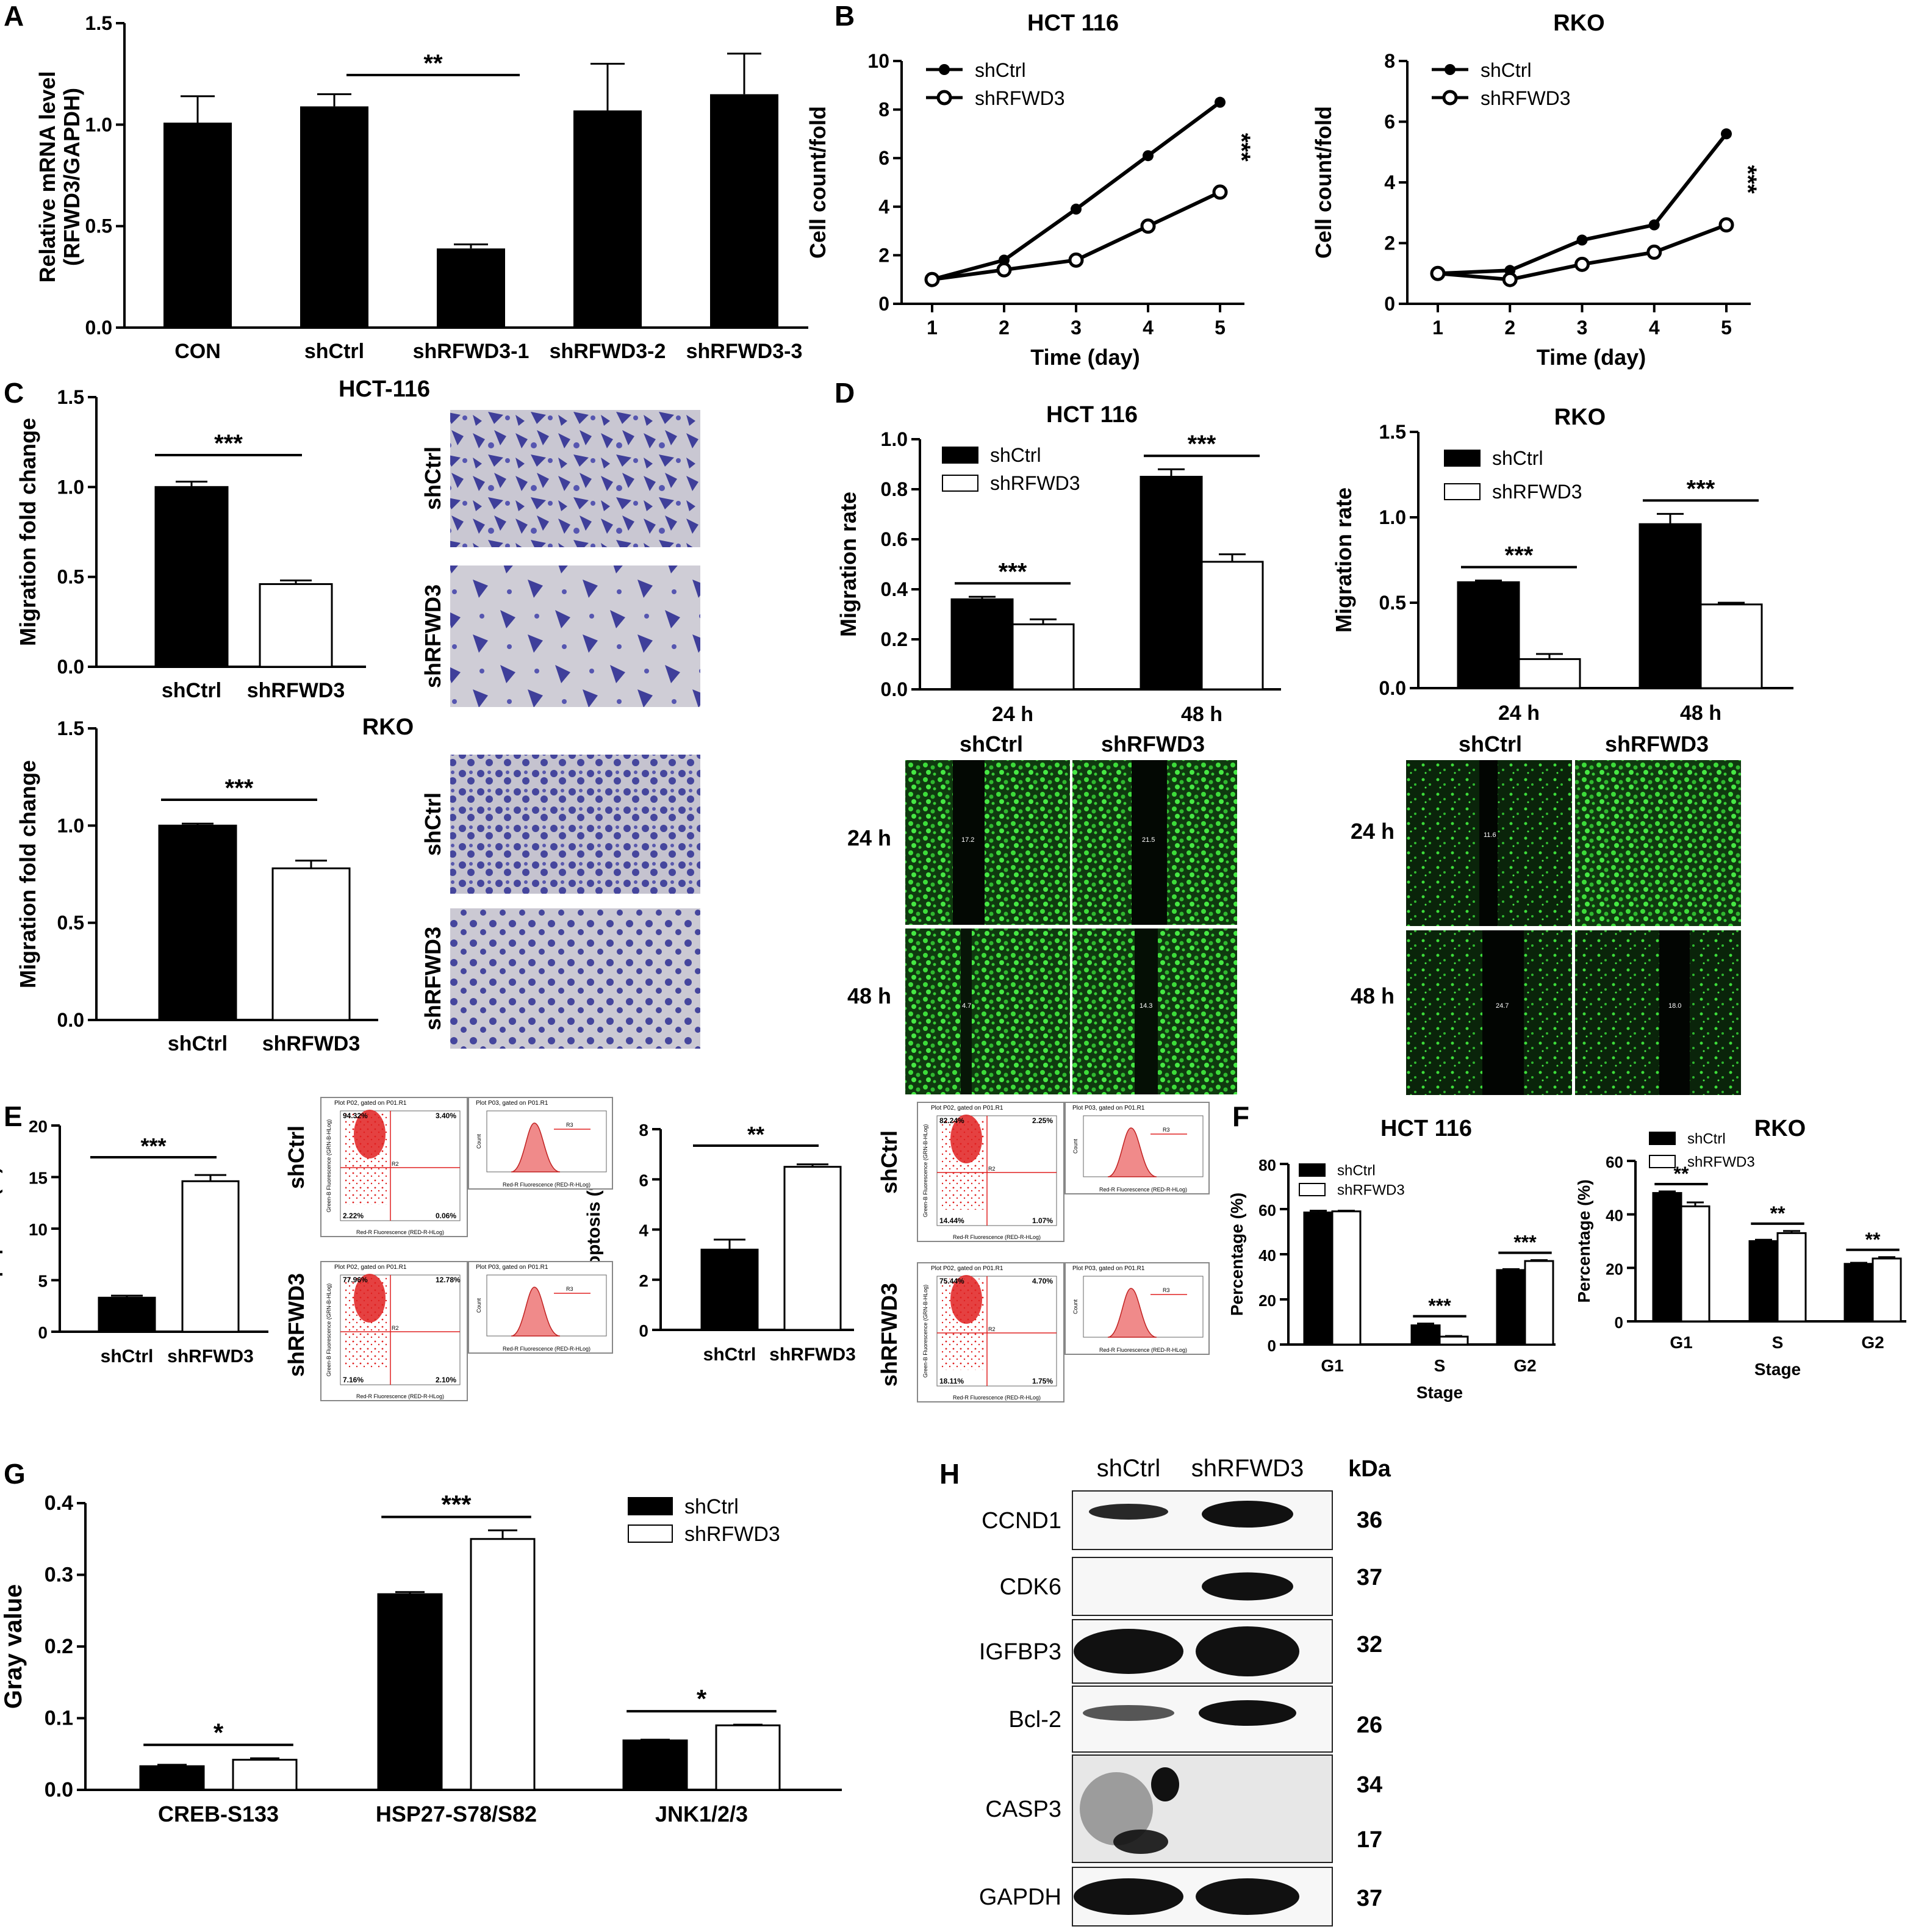  What do you see at coordinates (1042, 1381) in the screenshot?
I see `quadrant-pct: 1.75%` at bounding box center [1042, 1381].